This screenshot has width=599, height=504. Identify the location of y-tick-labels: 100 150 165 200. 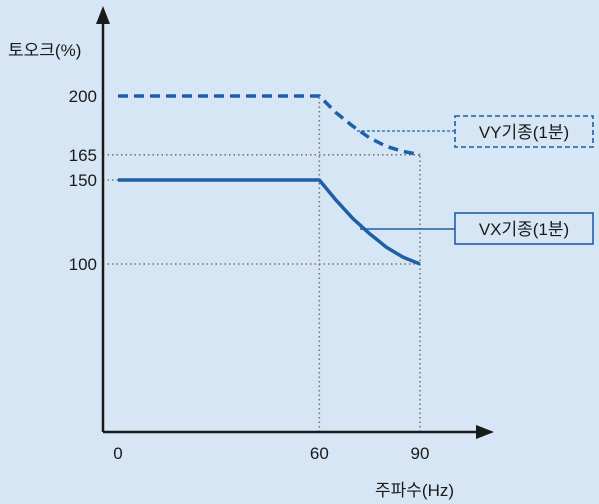
(83, 180).